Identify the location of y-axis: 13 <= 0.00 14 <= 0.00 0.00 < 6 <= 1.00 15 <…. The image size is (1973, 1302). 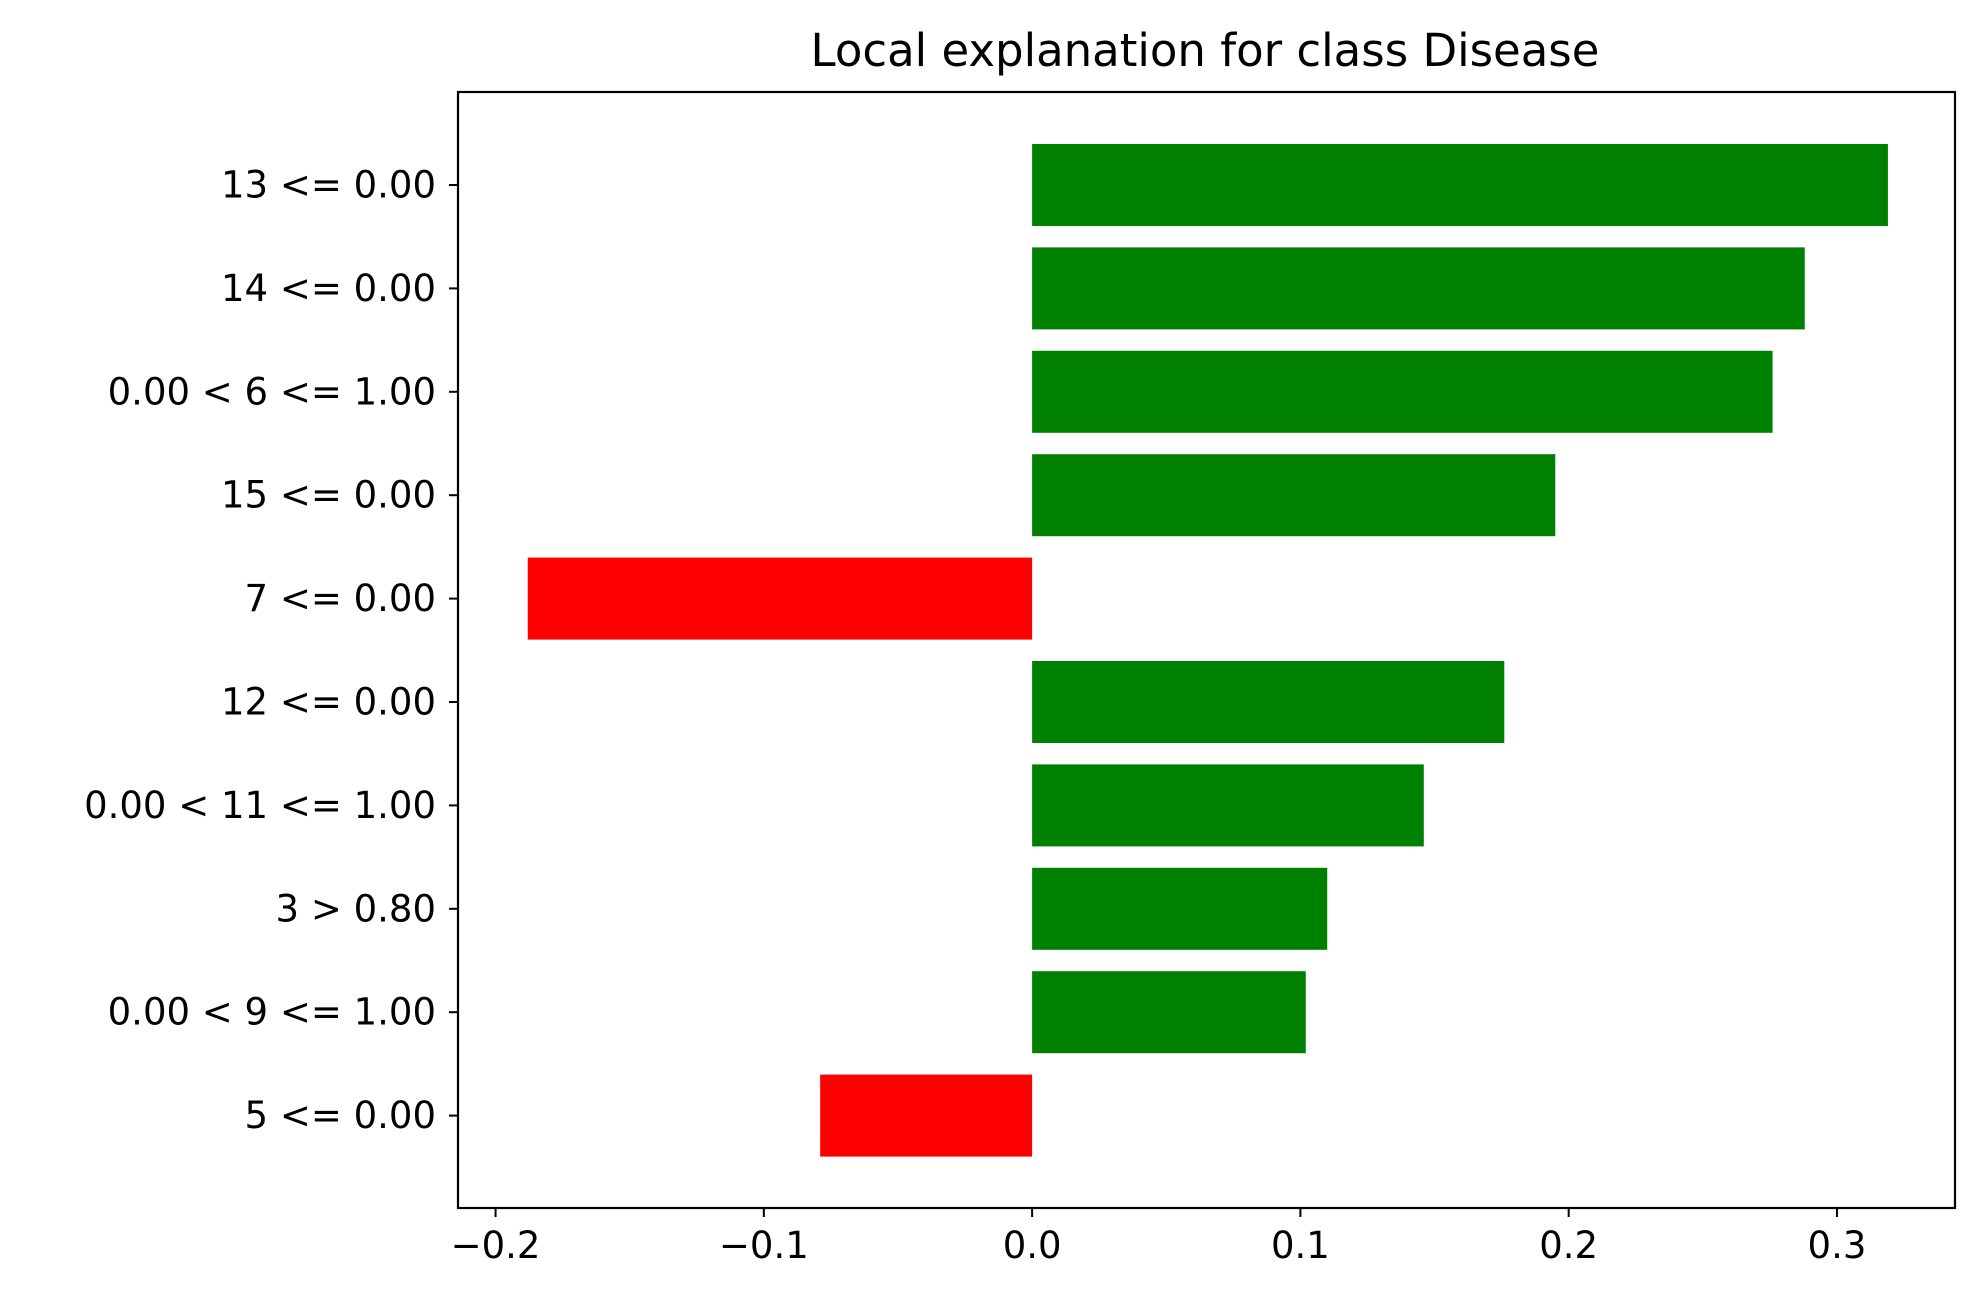
(271, 650).